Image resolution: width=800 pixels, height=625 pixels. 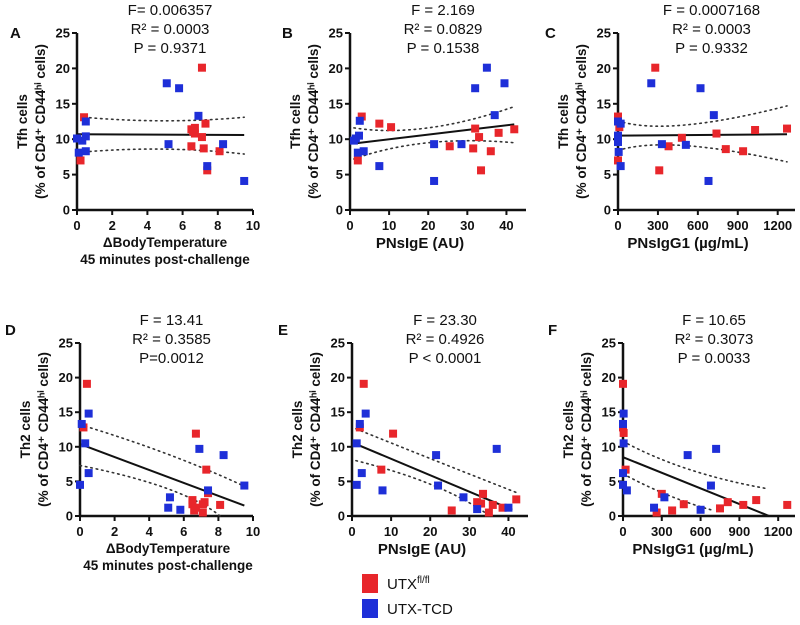 I want to click on x-tick-label: 4, so click(x=148, y=225).